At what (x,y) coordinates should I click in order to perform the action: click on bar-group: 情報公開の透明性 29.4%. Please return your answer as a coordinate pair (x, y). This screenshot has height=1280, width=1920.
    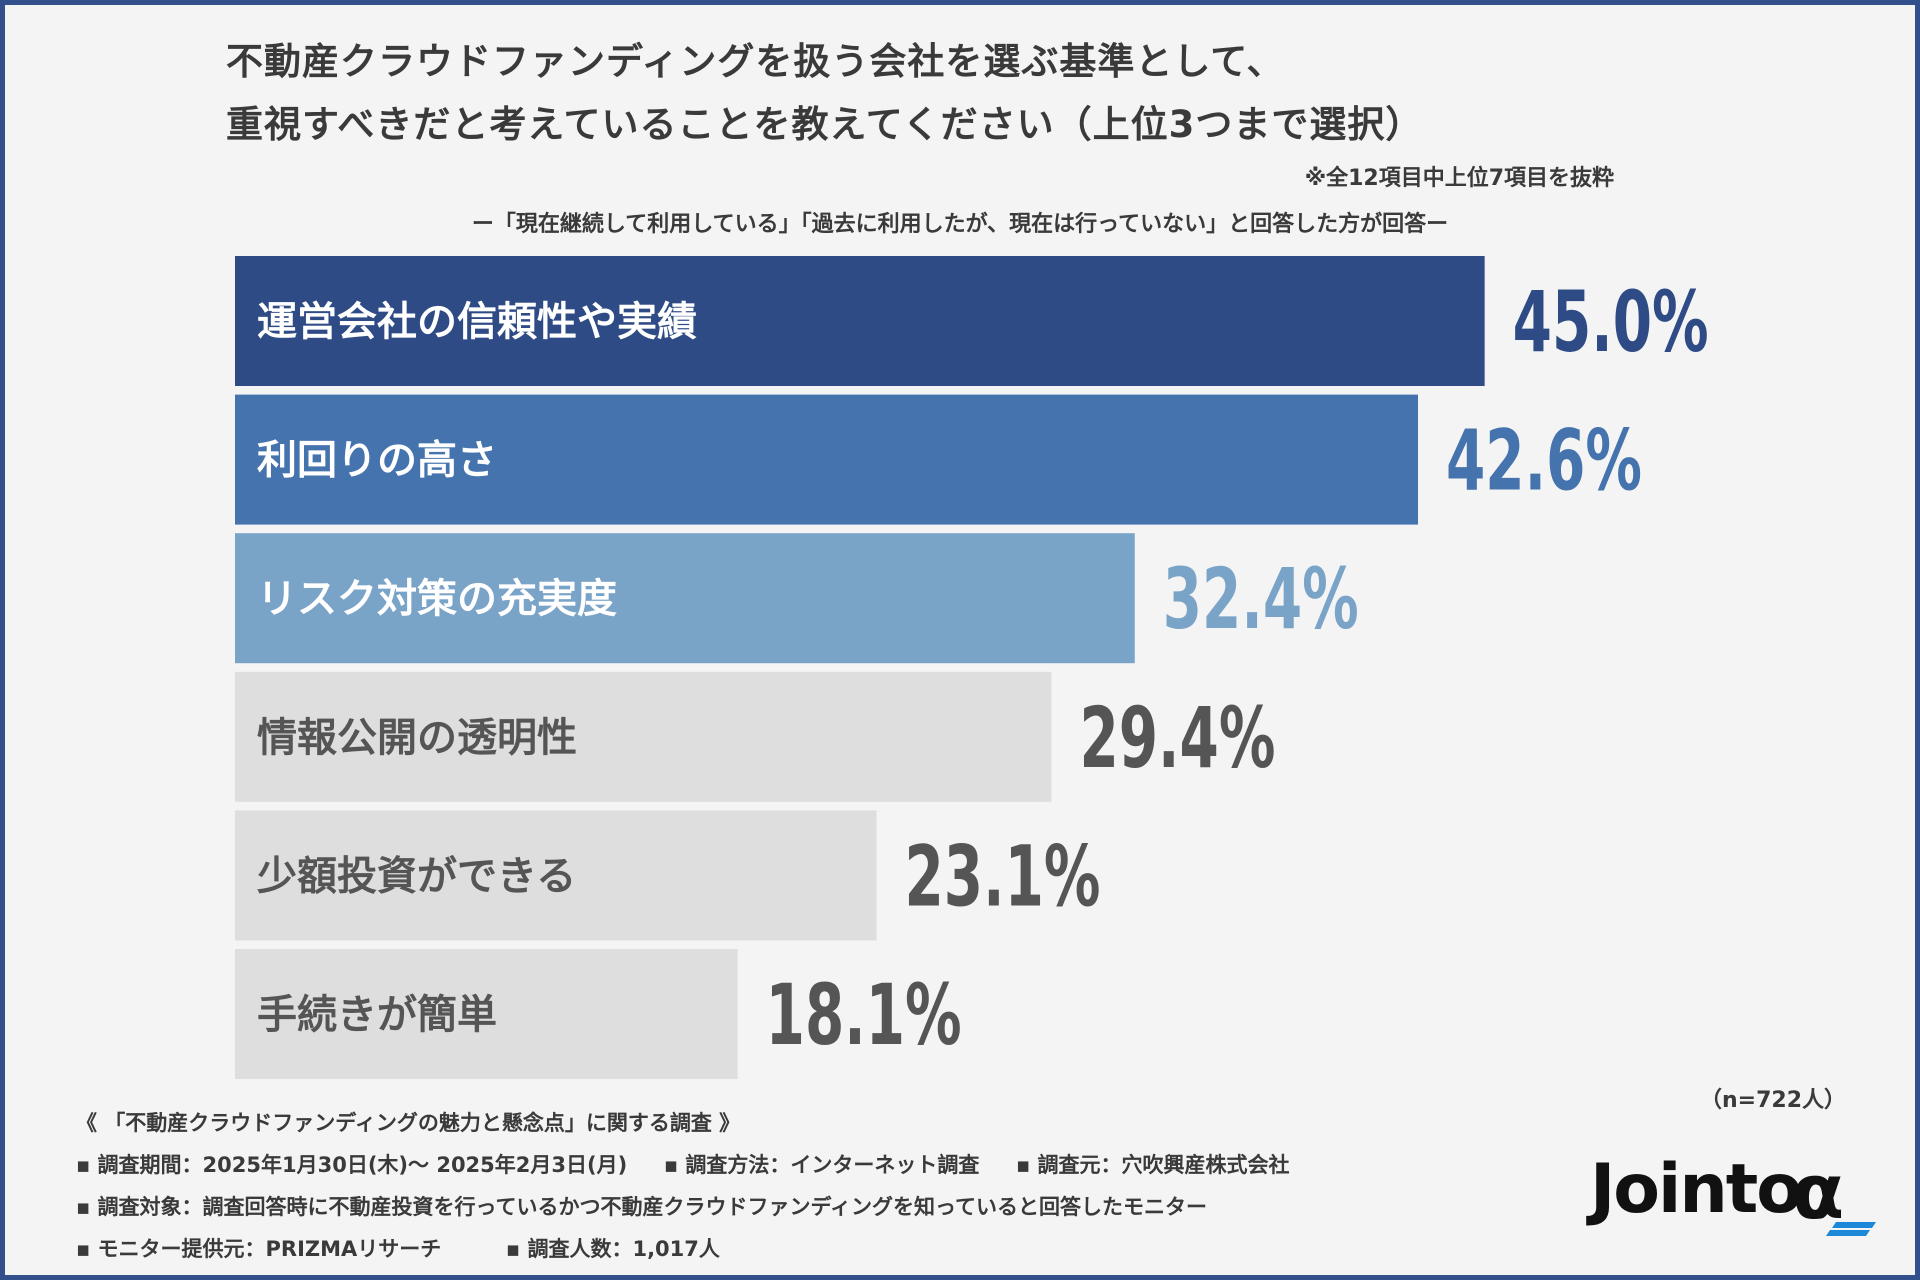
    Looking at the image, I should click on (755, 736).